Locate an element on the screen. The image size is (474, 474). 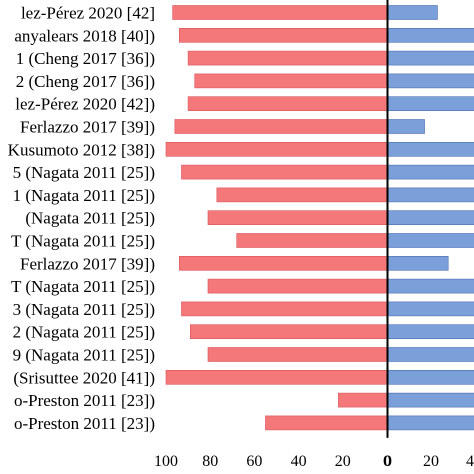
left-axis-tick-label: 40 is located at coordinates (299, 461).